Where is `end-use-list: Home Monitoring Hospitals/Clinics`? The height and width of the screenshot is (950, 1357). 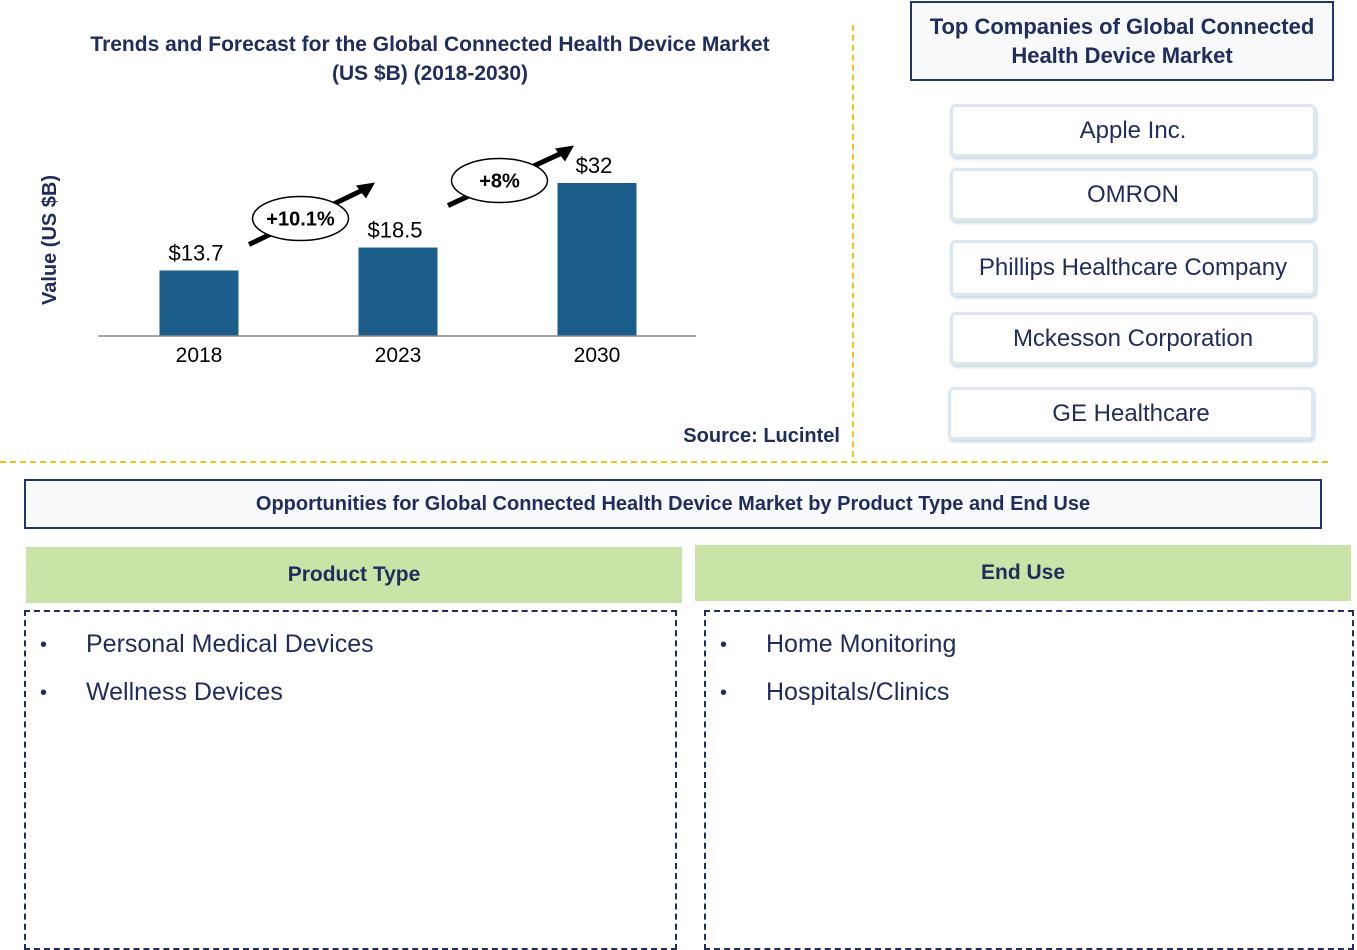
end-use-list: Home Monitoring Hospitals/Clinics is located at coordinates (1029, 669).